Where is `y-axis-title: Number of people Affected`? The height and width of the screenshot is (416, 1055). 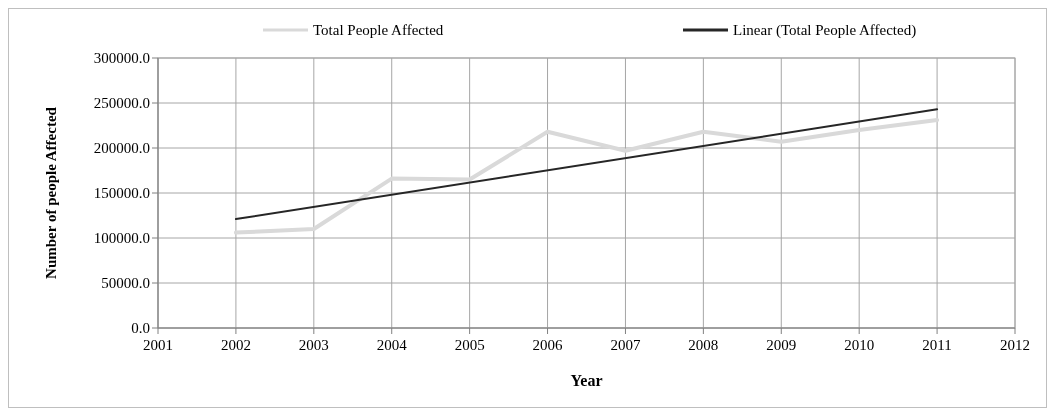 y-axis-title: Number of people Affected is located at coordinates (51, 192).